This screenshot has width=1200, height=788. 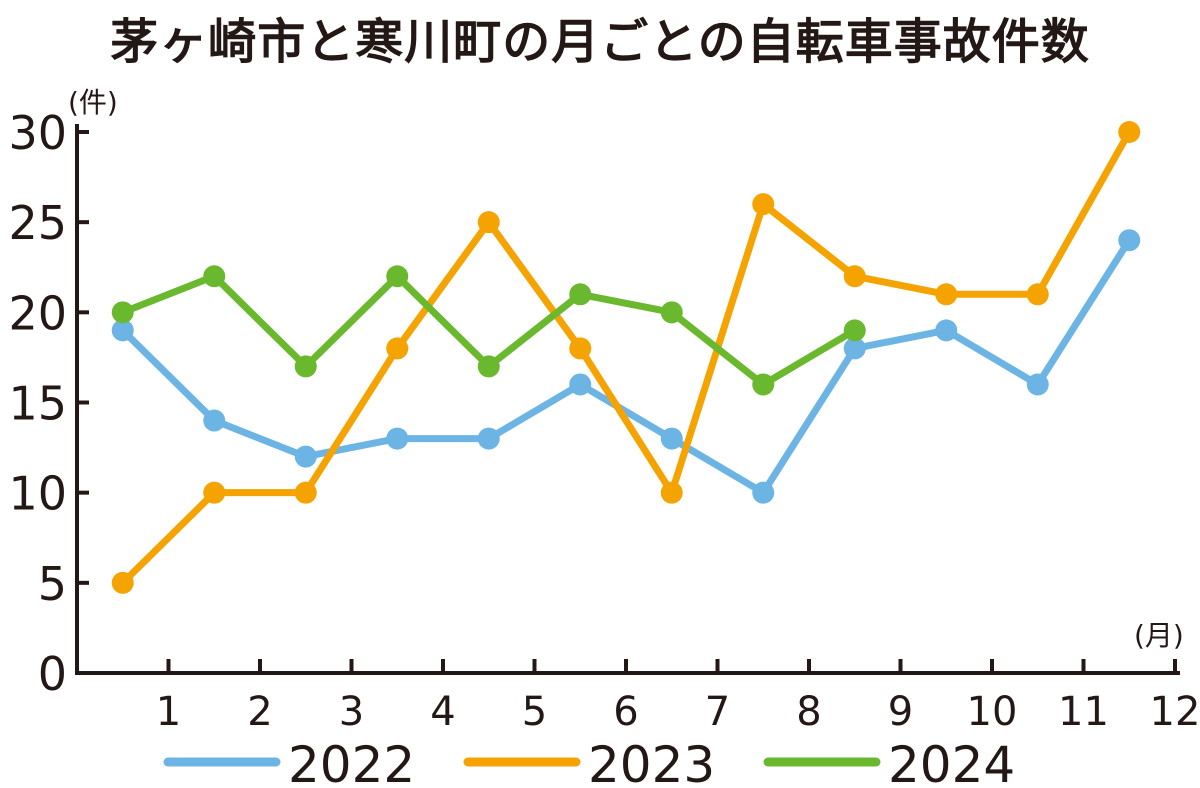 I want to click on x-tick-label: 11, so click(x=1083, y=712).